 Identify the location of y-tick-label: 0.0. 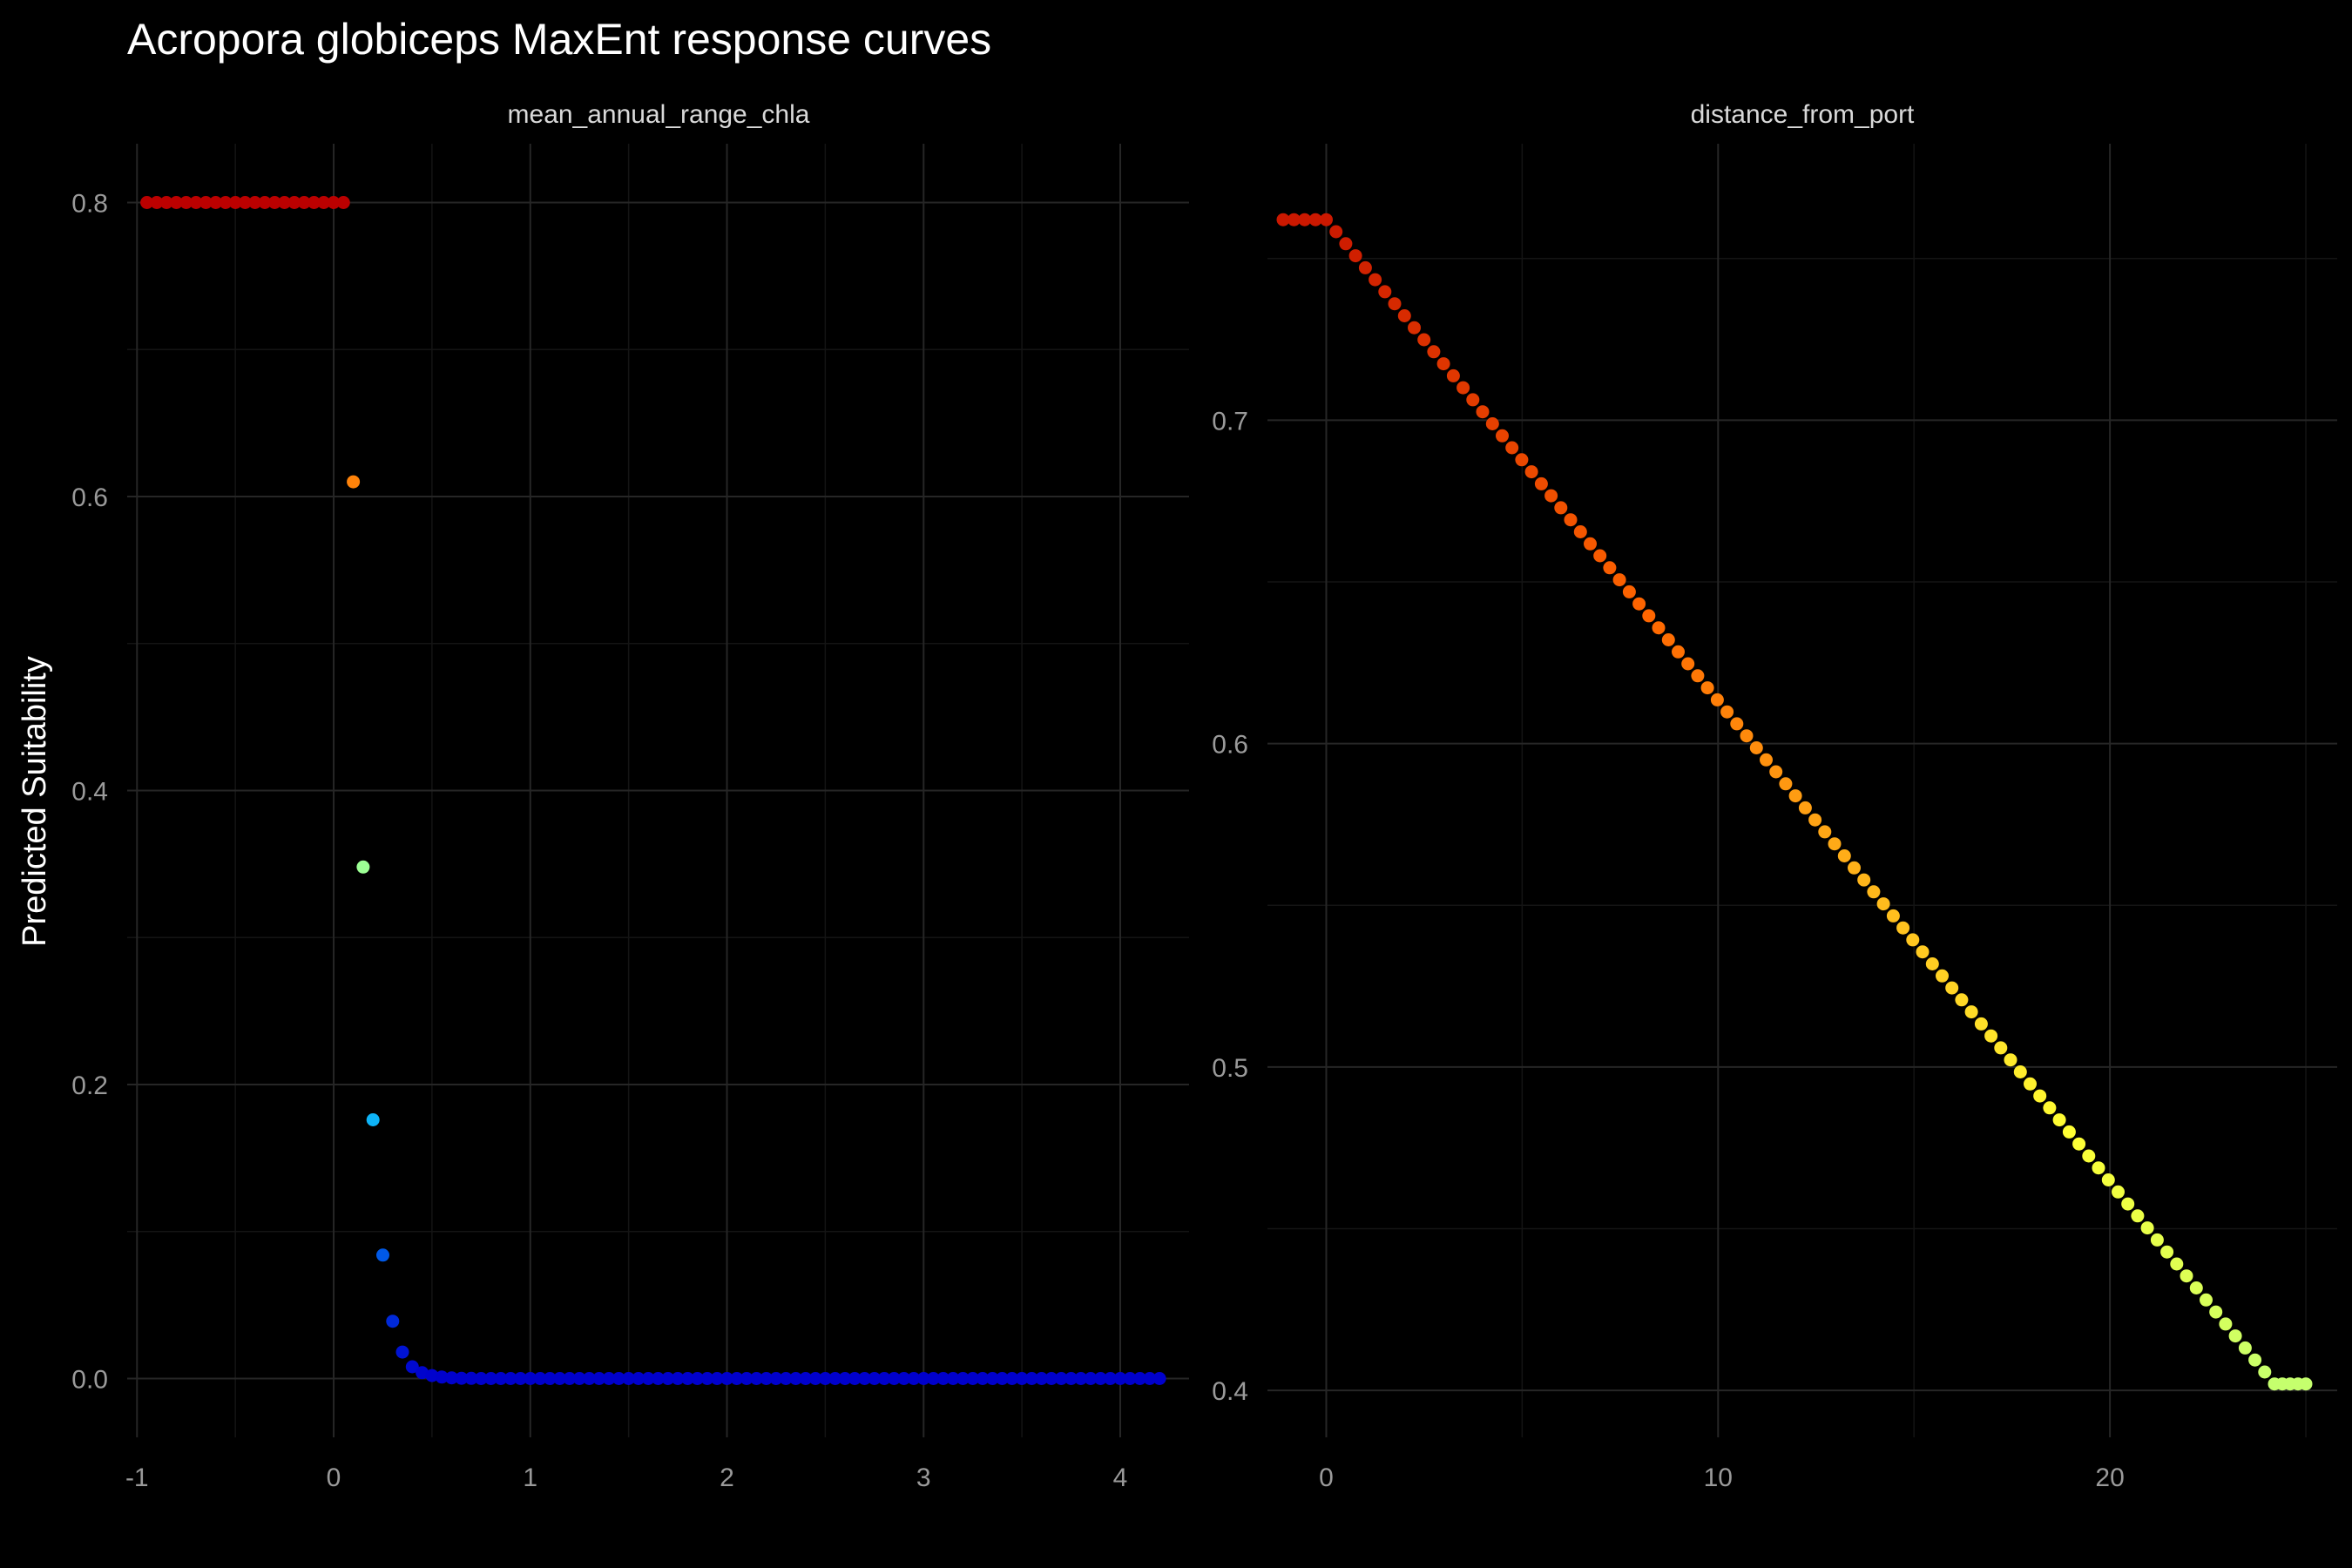
(90, 1380).